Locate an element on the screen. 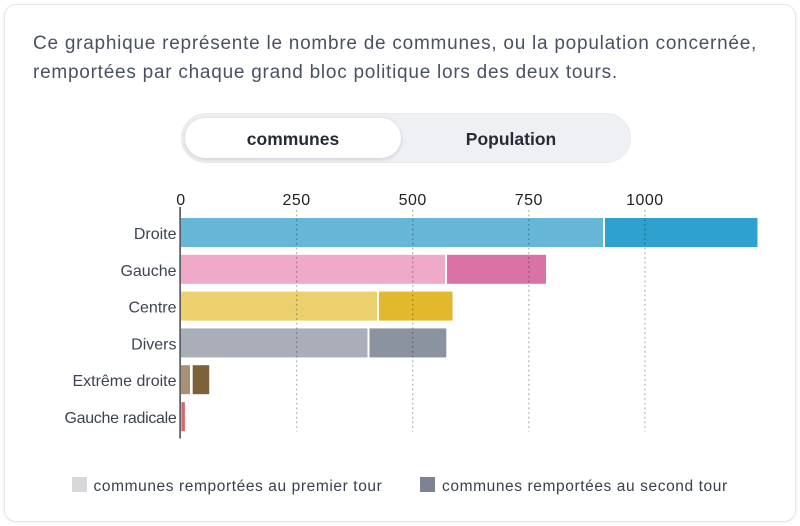 Image resolution: width=800 pixels, height=526 pixels. svg-text: Divers is located at coordinates (153, 344).